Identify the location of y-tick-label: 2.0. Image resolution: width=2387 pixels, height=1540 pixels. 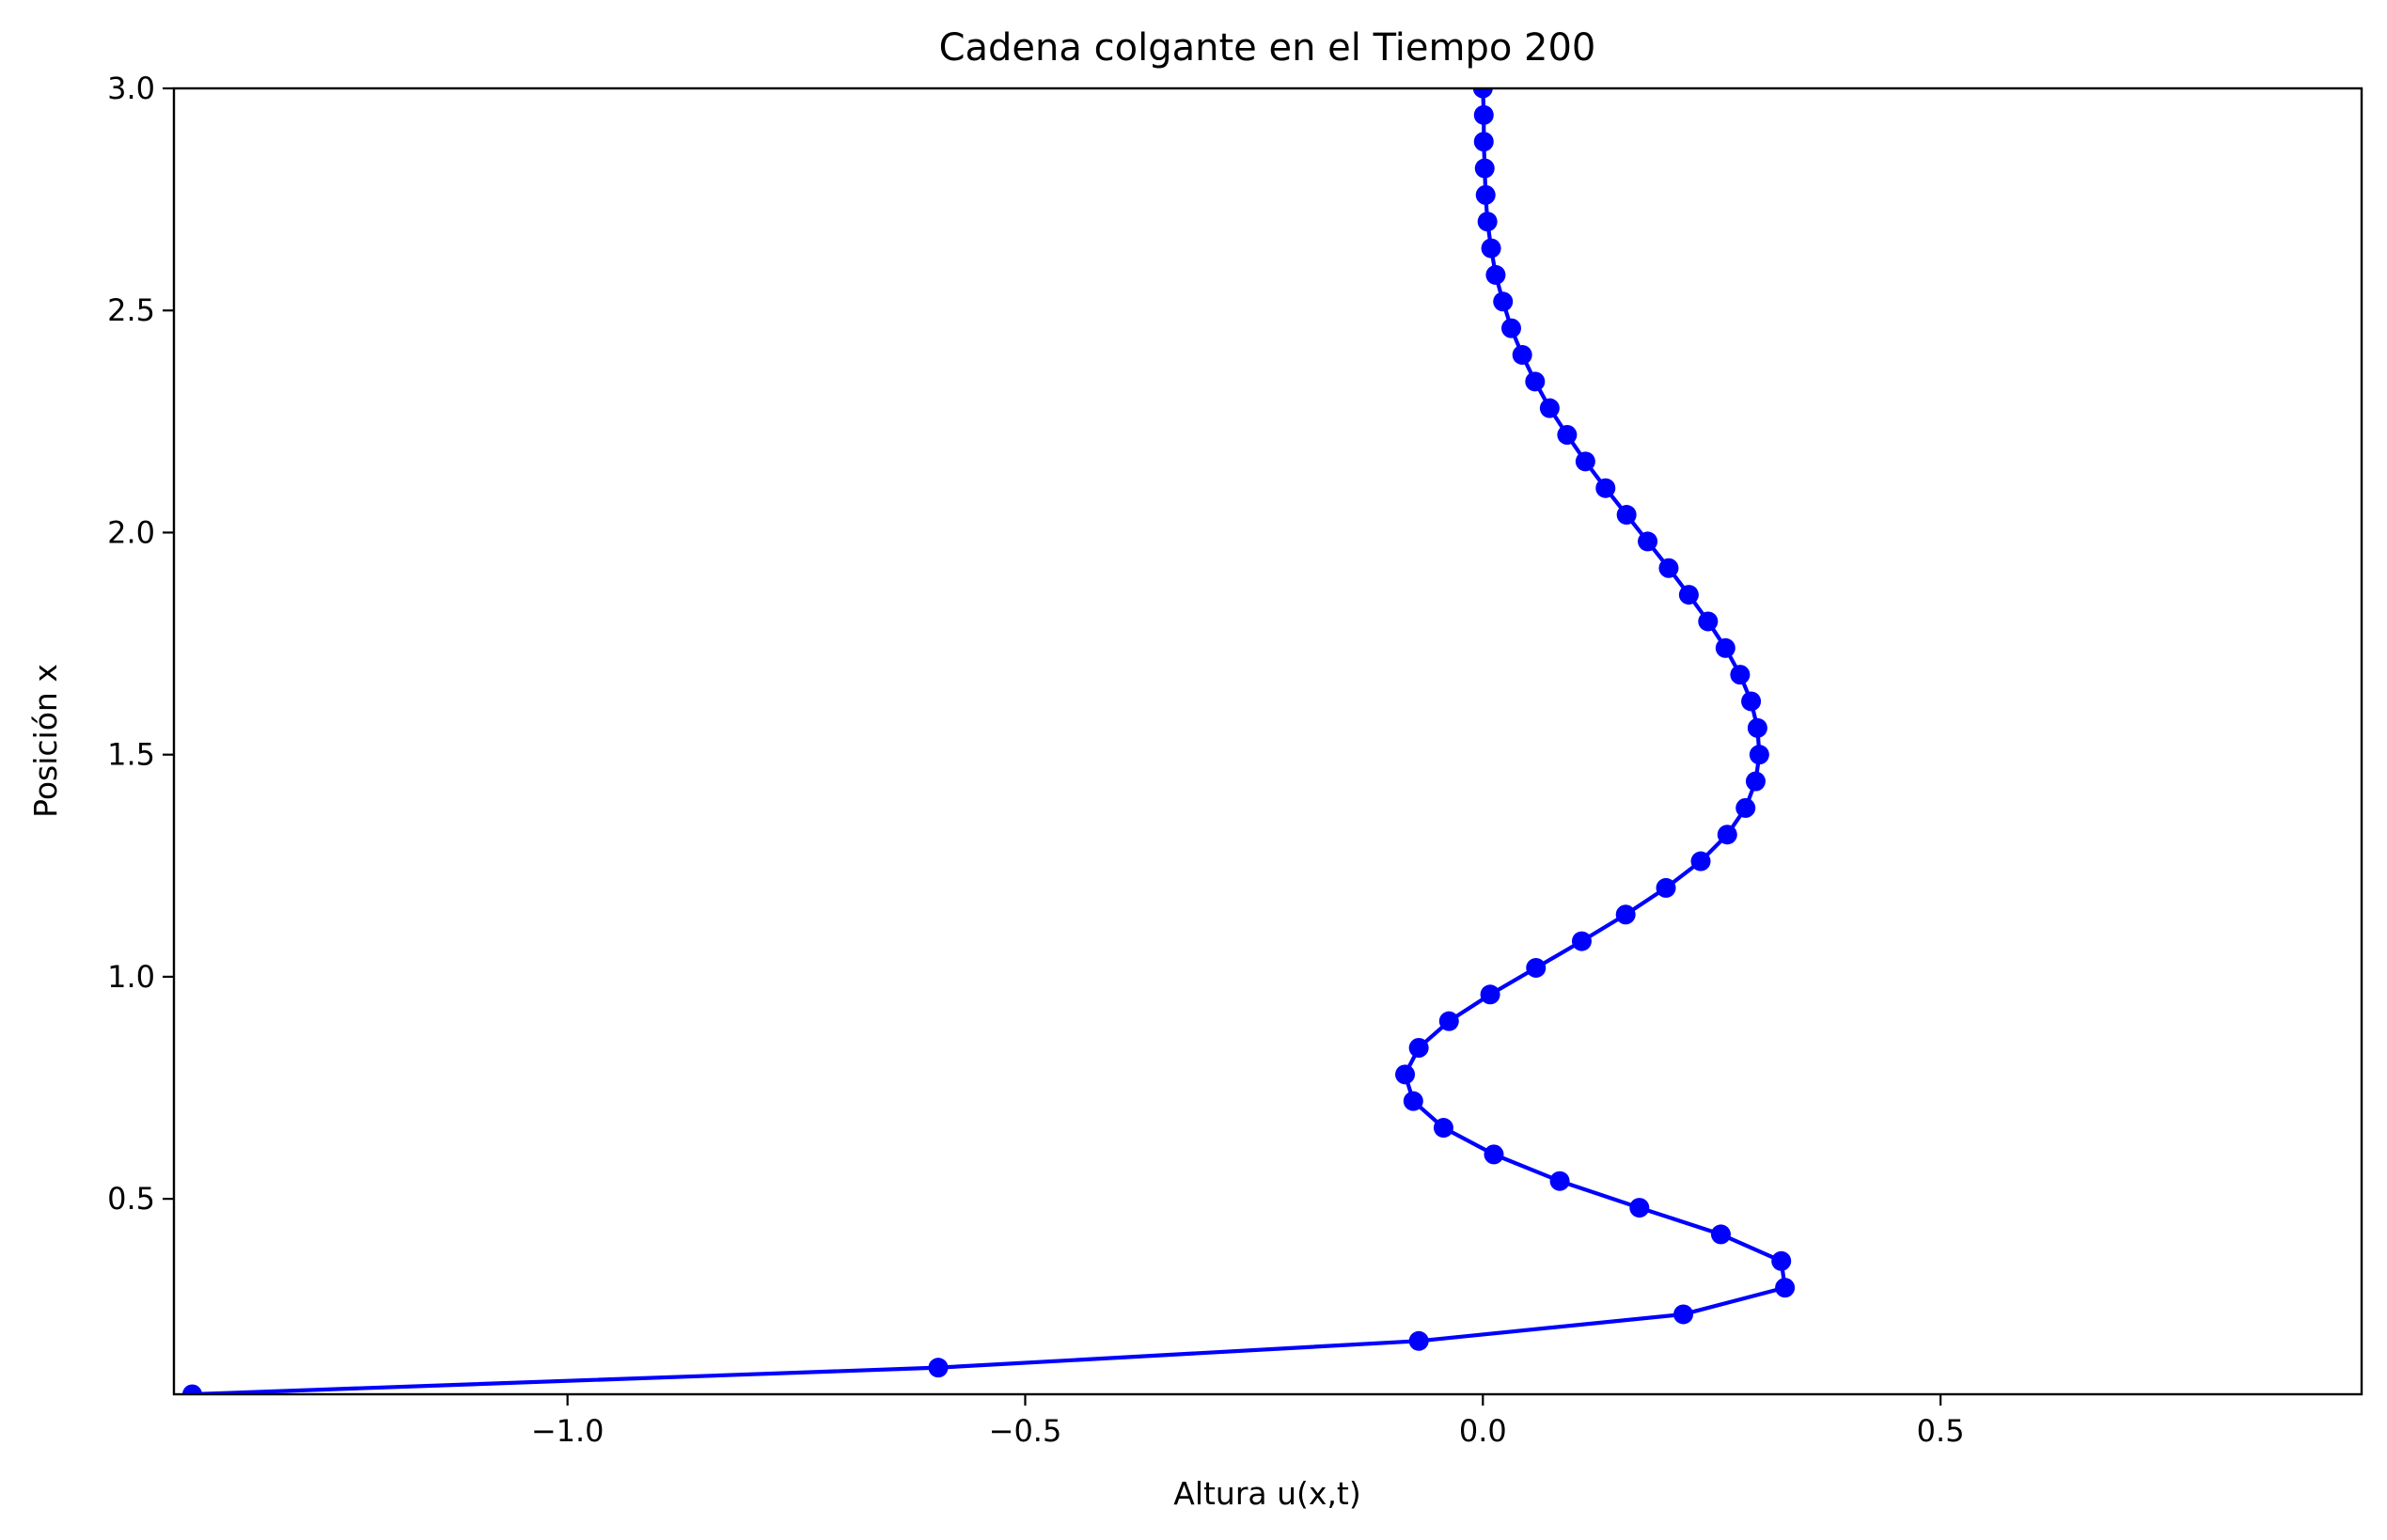
(131, 532).